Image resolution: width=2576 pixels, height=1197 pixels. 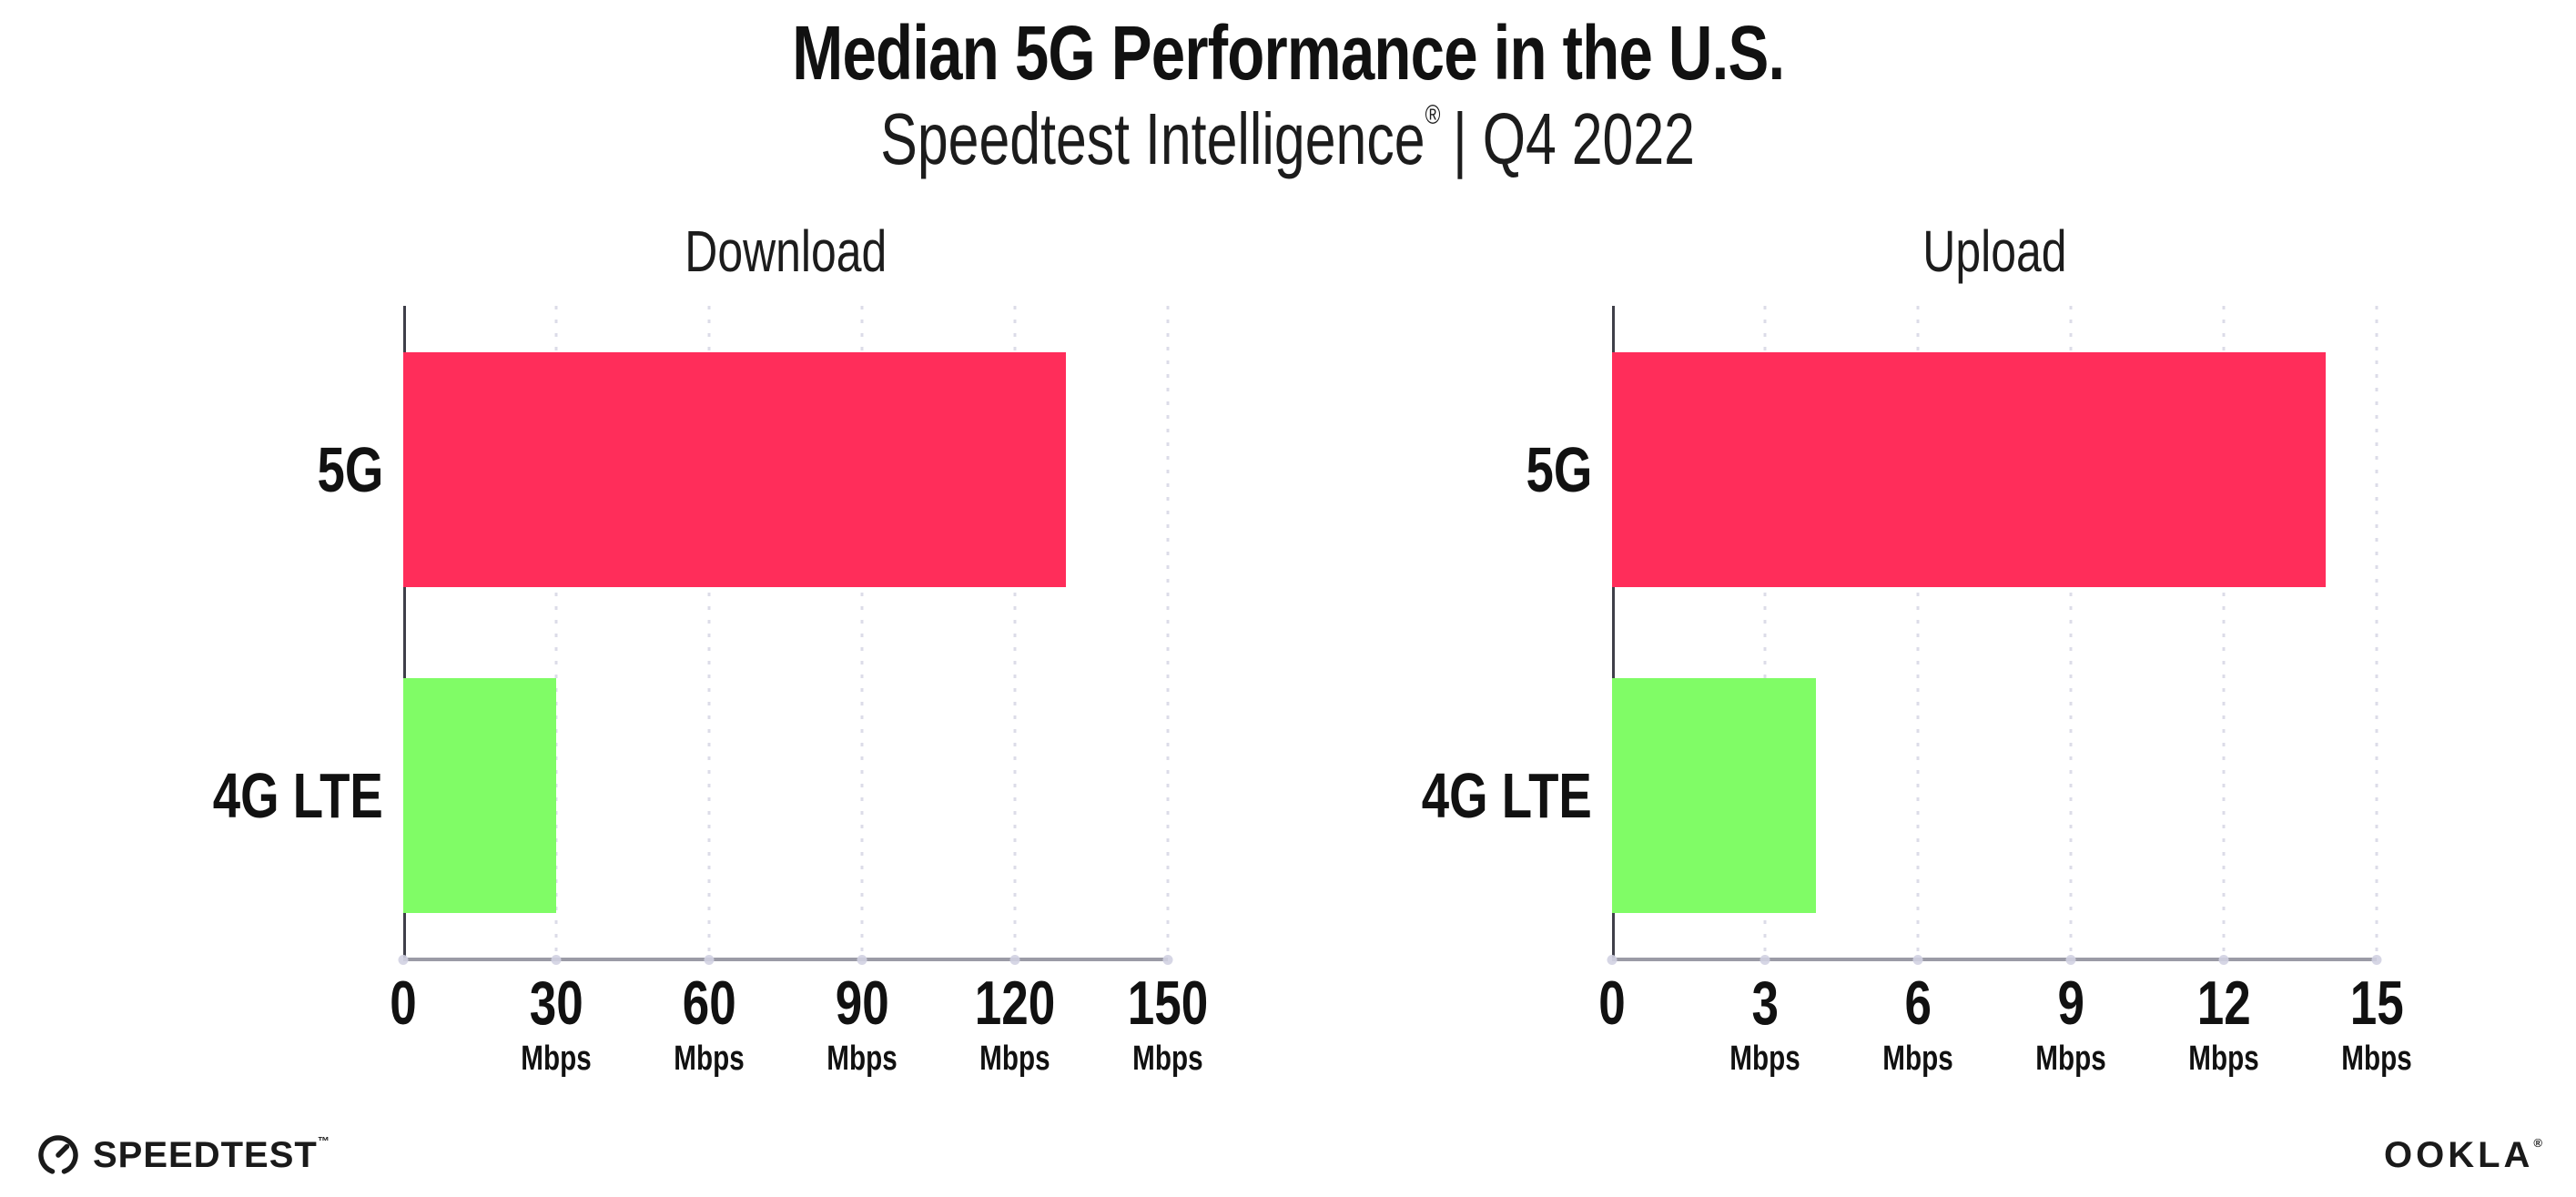 What do you see at coordinates (556, 1024) in the screenshot?
I see `x-tick-30: 30 Mbps` at bounding box center [556, 1024].